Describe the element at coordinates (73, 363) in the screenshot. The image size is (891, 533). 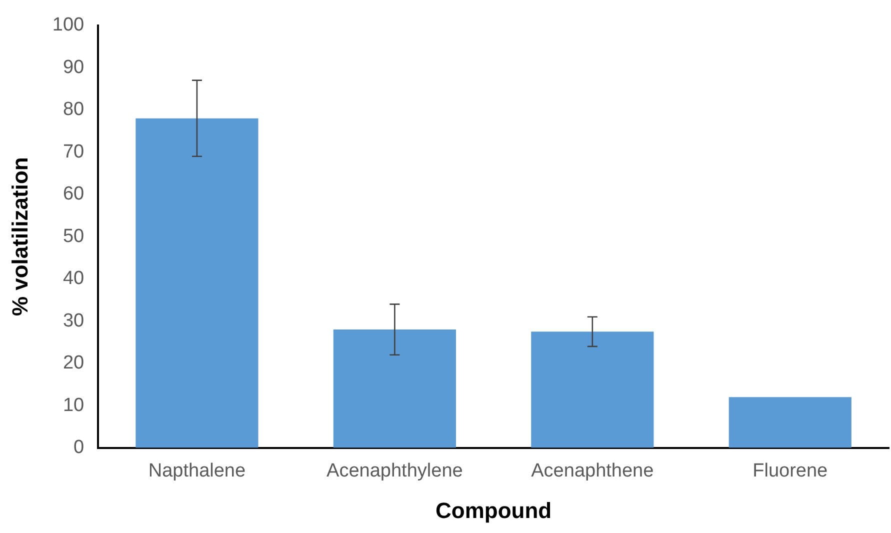
I see `y-tick-label: 20` at that location.